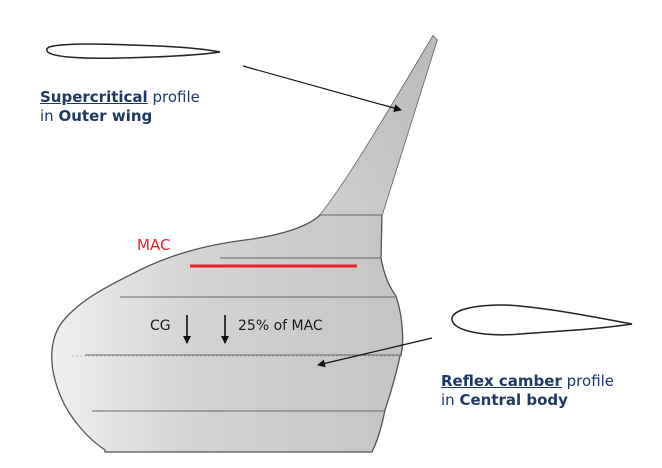 The height and width of the screenshot is (468, 662). Describe the element at coordinates (542, 320) in the screenshot. I see `reflex-camber-airfoil` at that location.